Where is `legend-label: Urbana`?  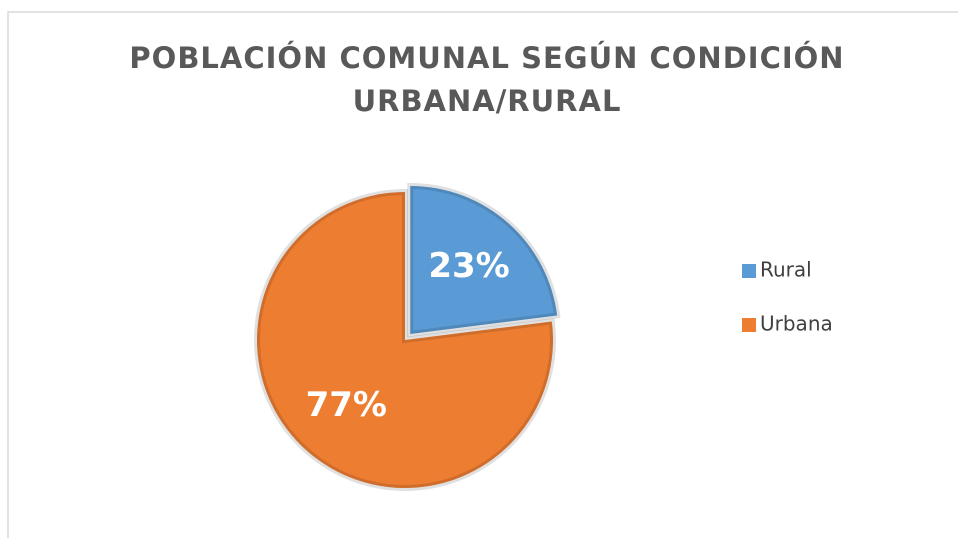
legend-label: Urbana is located at coordinates (796, 324).